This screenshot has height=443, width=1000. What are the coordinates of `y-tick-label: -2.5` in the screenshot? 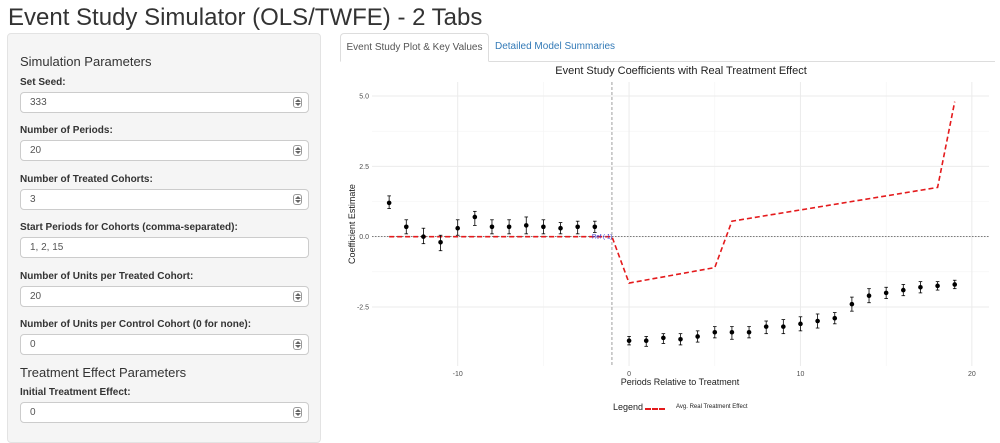 It's located at (363, 307).